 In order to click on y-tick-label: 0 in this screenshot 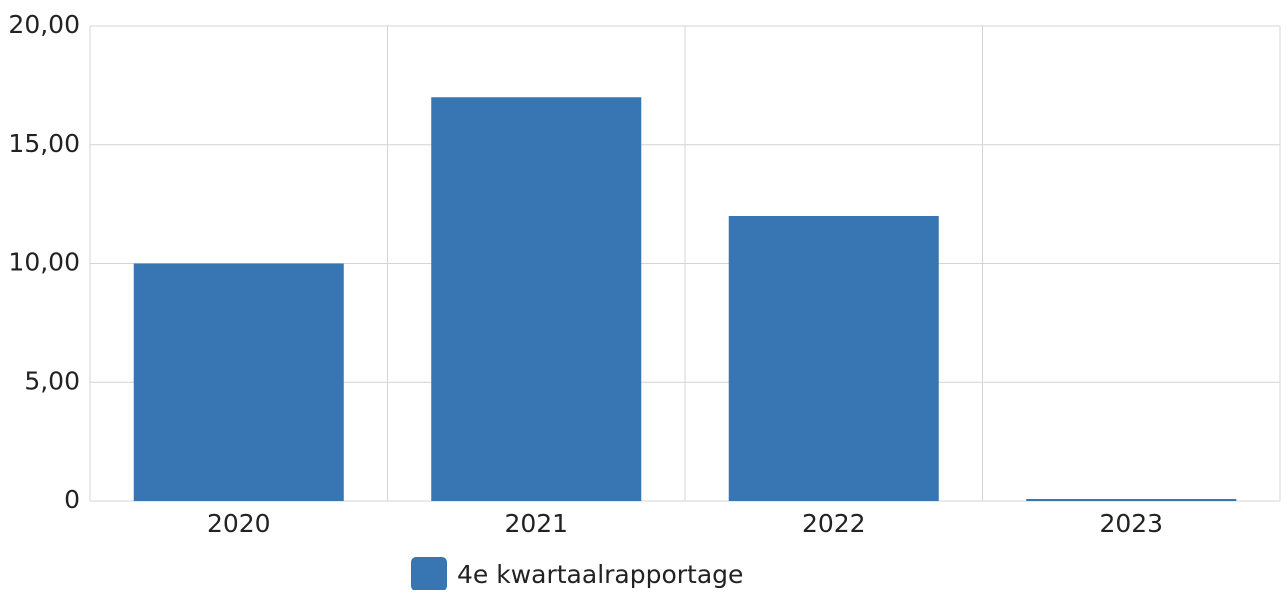, I will do `click(72, 499)`.